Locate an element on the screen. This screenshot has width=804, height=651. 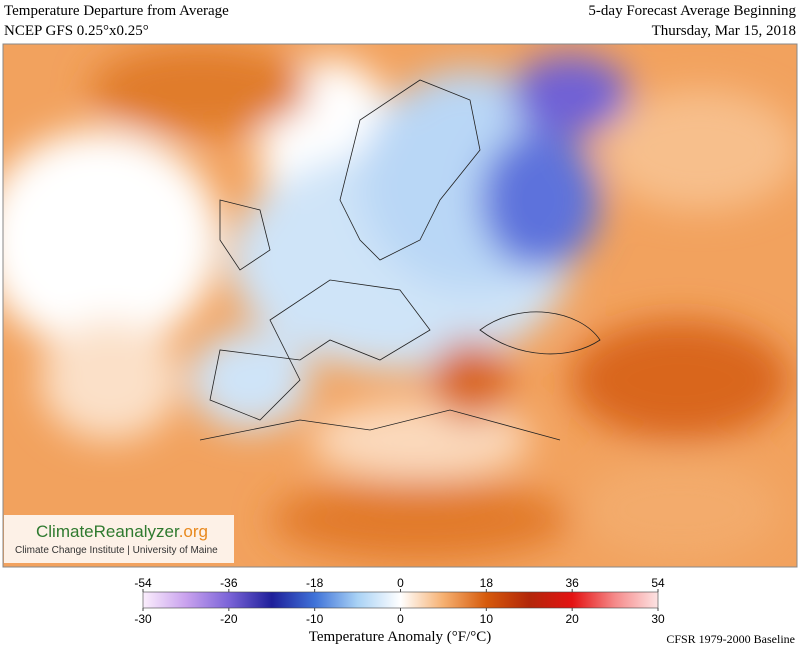
forecast-title: 5-day Forecast Average Beginning is located at coordinates (692, 11).